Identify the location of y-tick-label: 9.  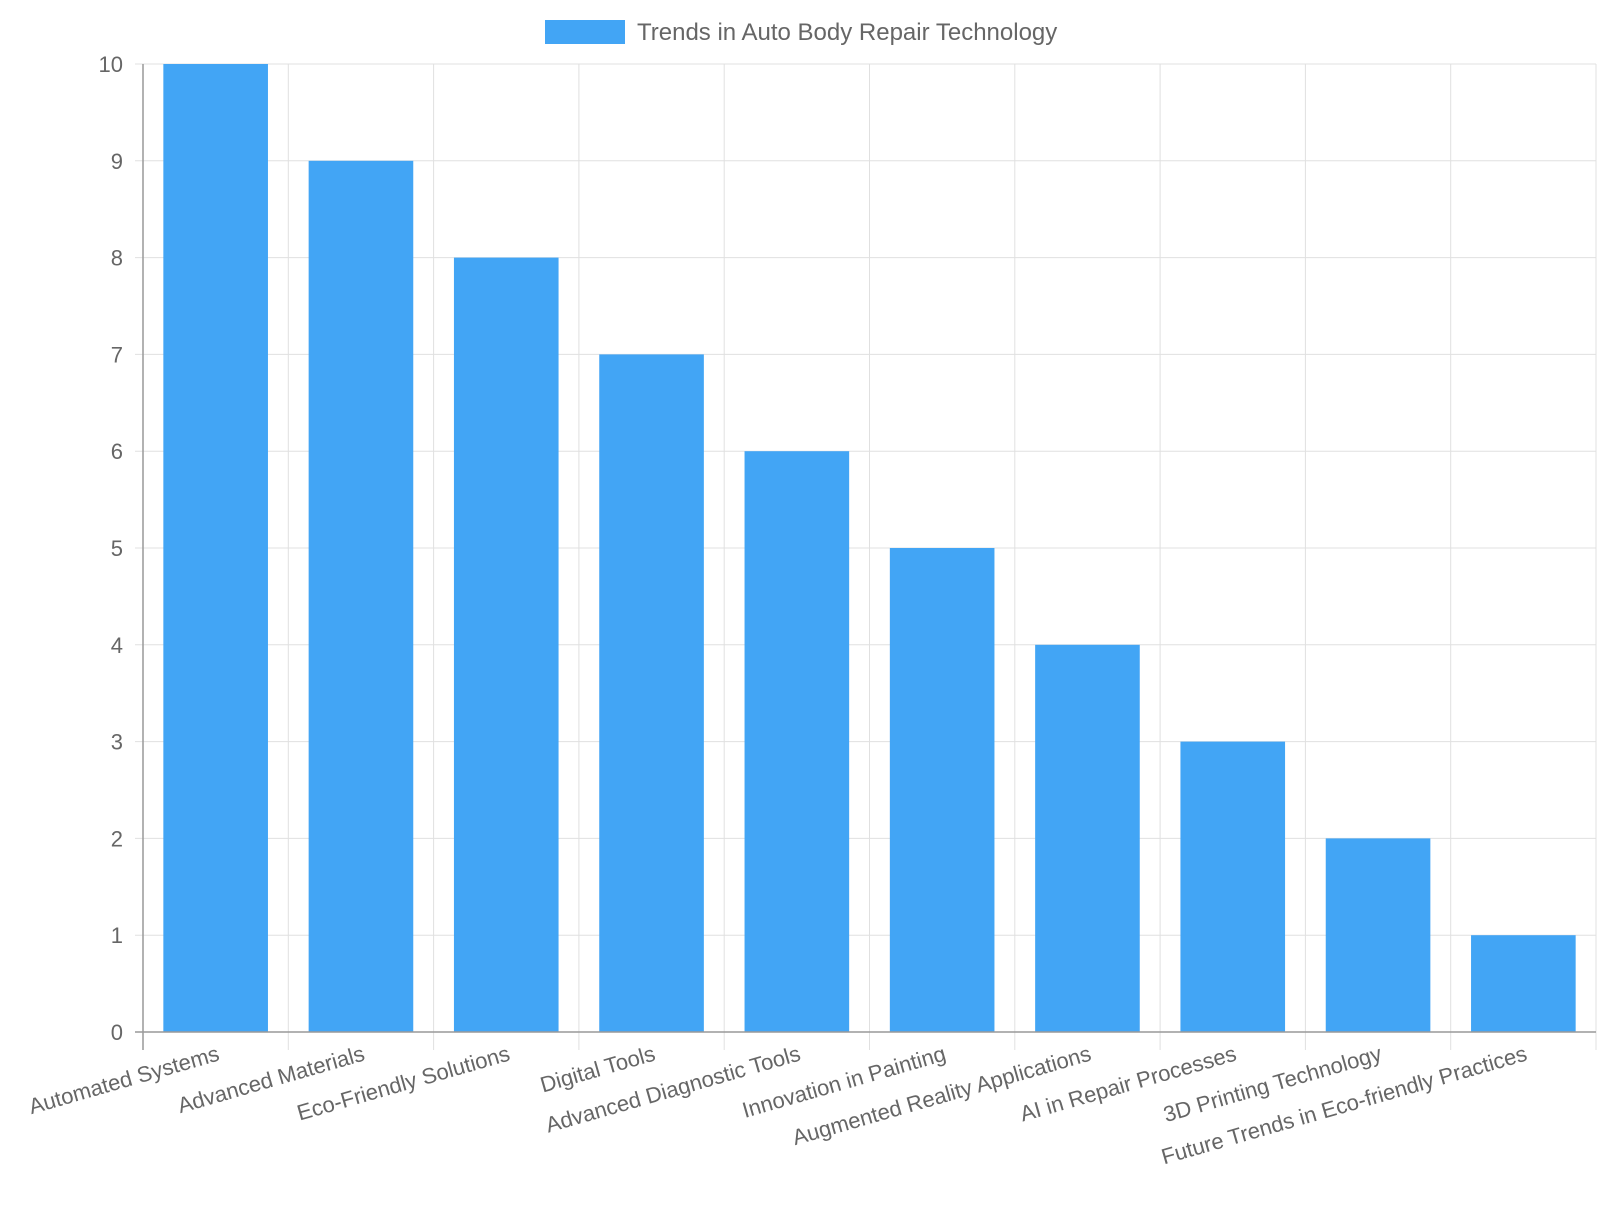
(117, 161).